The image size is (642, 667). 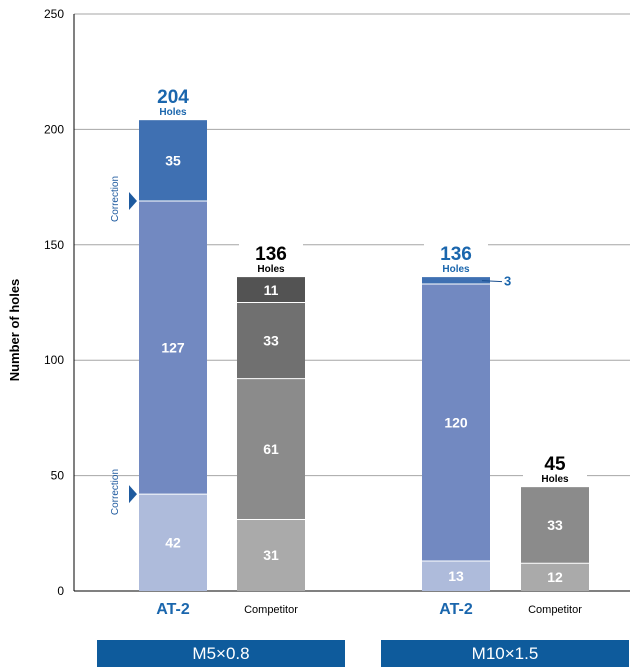 What do you see at coordinates (555, 464) in the screenshot?
I see `bar-total-value: 45` at bounding box center [555, 464].